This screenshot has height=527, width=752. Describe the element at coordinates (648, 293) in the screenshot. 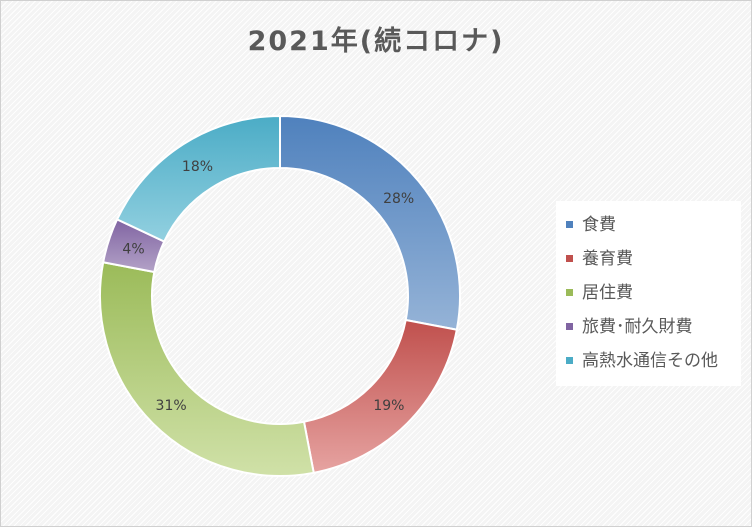

I see `legend: 食費養育費居住費旅費･耐久財費高熱水通信その他` at that location.